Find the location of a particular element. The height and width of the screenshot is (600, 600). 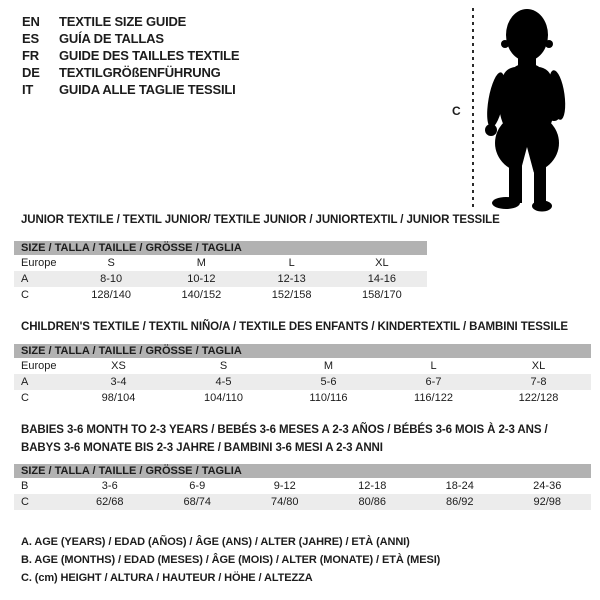

table-cell: 80/86 is located at coordinates (372, 502).